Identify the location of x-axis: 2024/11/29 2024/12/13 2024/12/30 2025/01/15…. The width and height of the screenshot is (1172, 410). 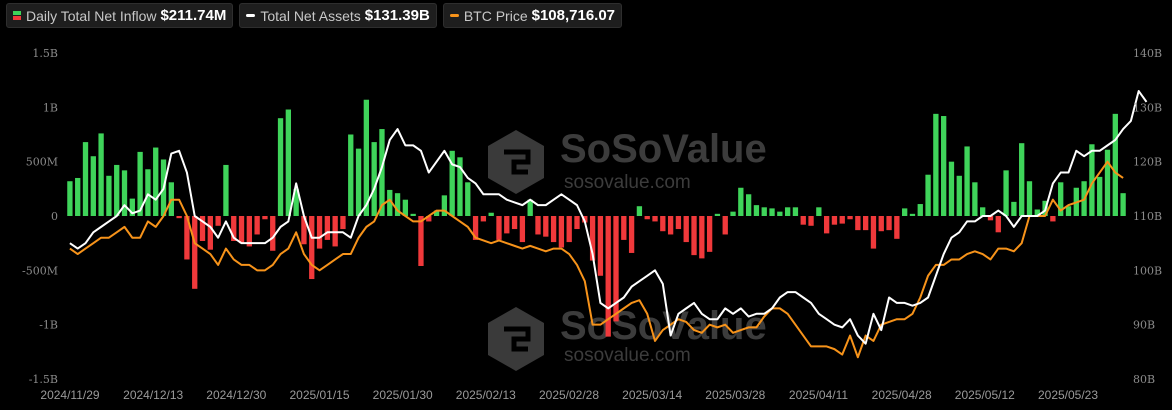
(569, 395).